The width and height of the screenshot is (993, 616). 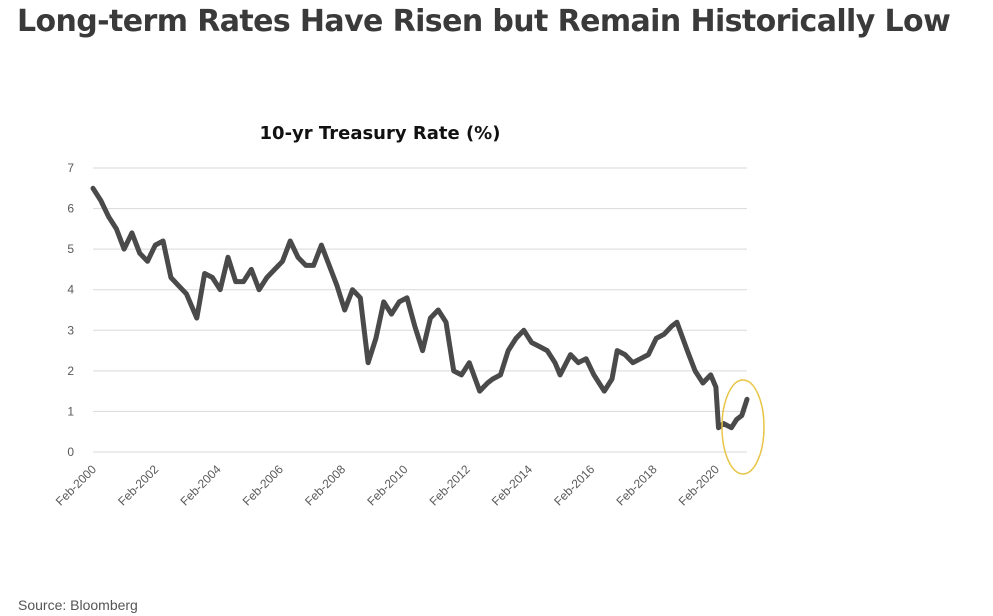 What do you see at coordinates (200, 485) in the screenshot?
I see `x-tick-label: Feb-2004` at bounding box center [200, 485].